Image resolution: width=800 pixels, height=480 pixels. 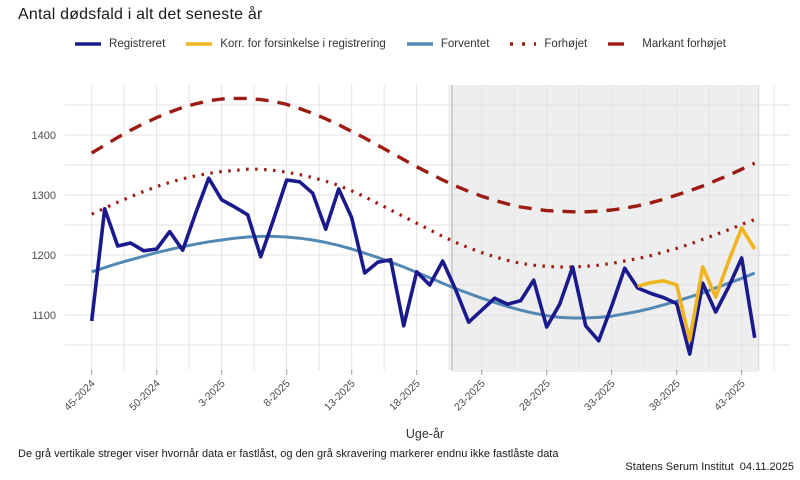 I want to click on x-tick-label: 33-2025, so click(x=600, y=396).